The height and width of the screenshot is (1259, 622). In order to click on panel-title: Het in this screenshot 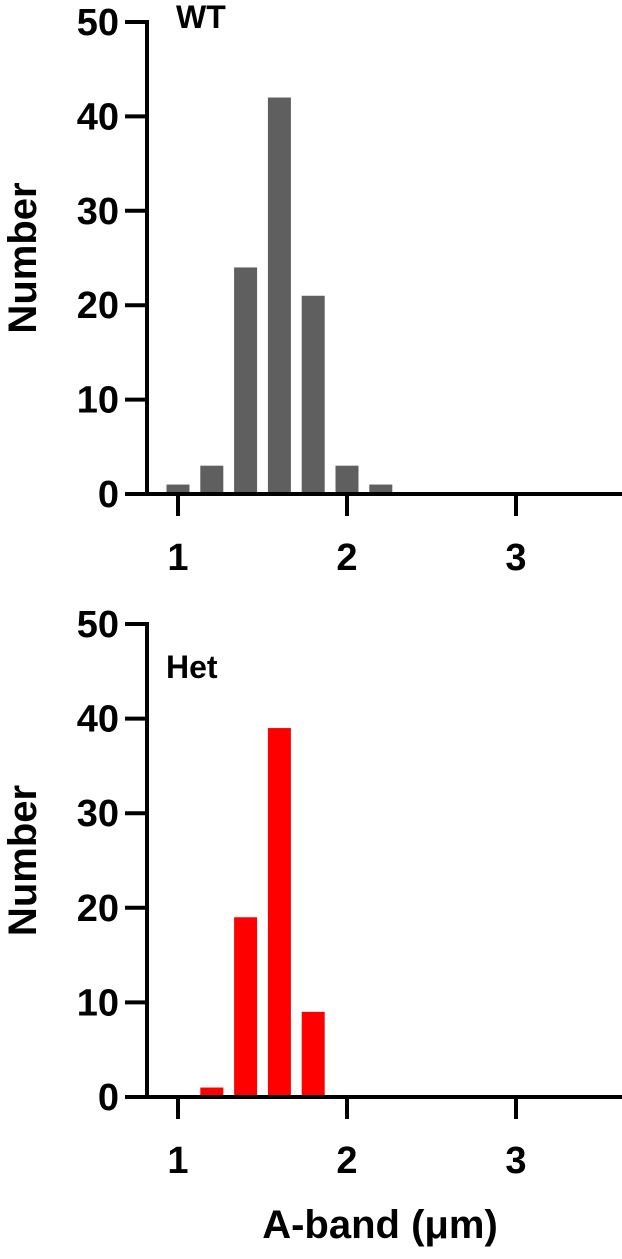, I will do `click(192, 667)`.